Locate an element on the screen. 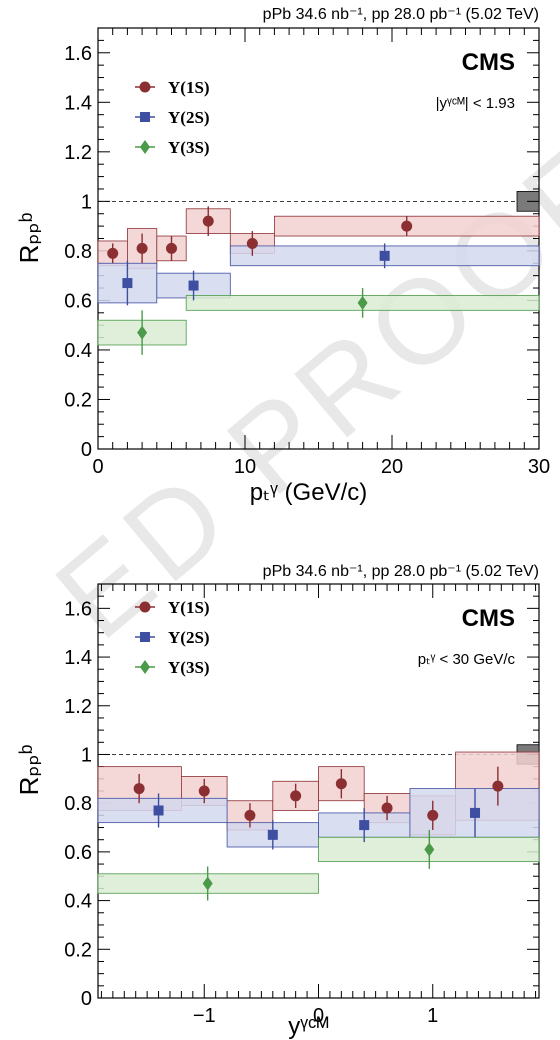 This screenshot has height=1040, width=560. selection-label: pₜᵞ < 30 GeV/c is located at coordinates (467, 659).